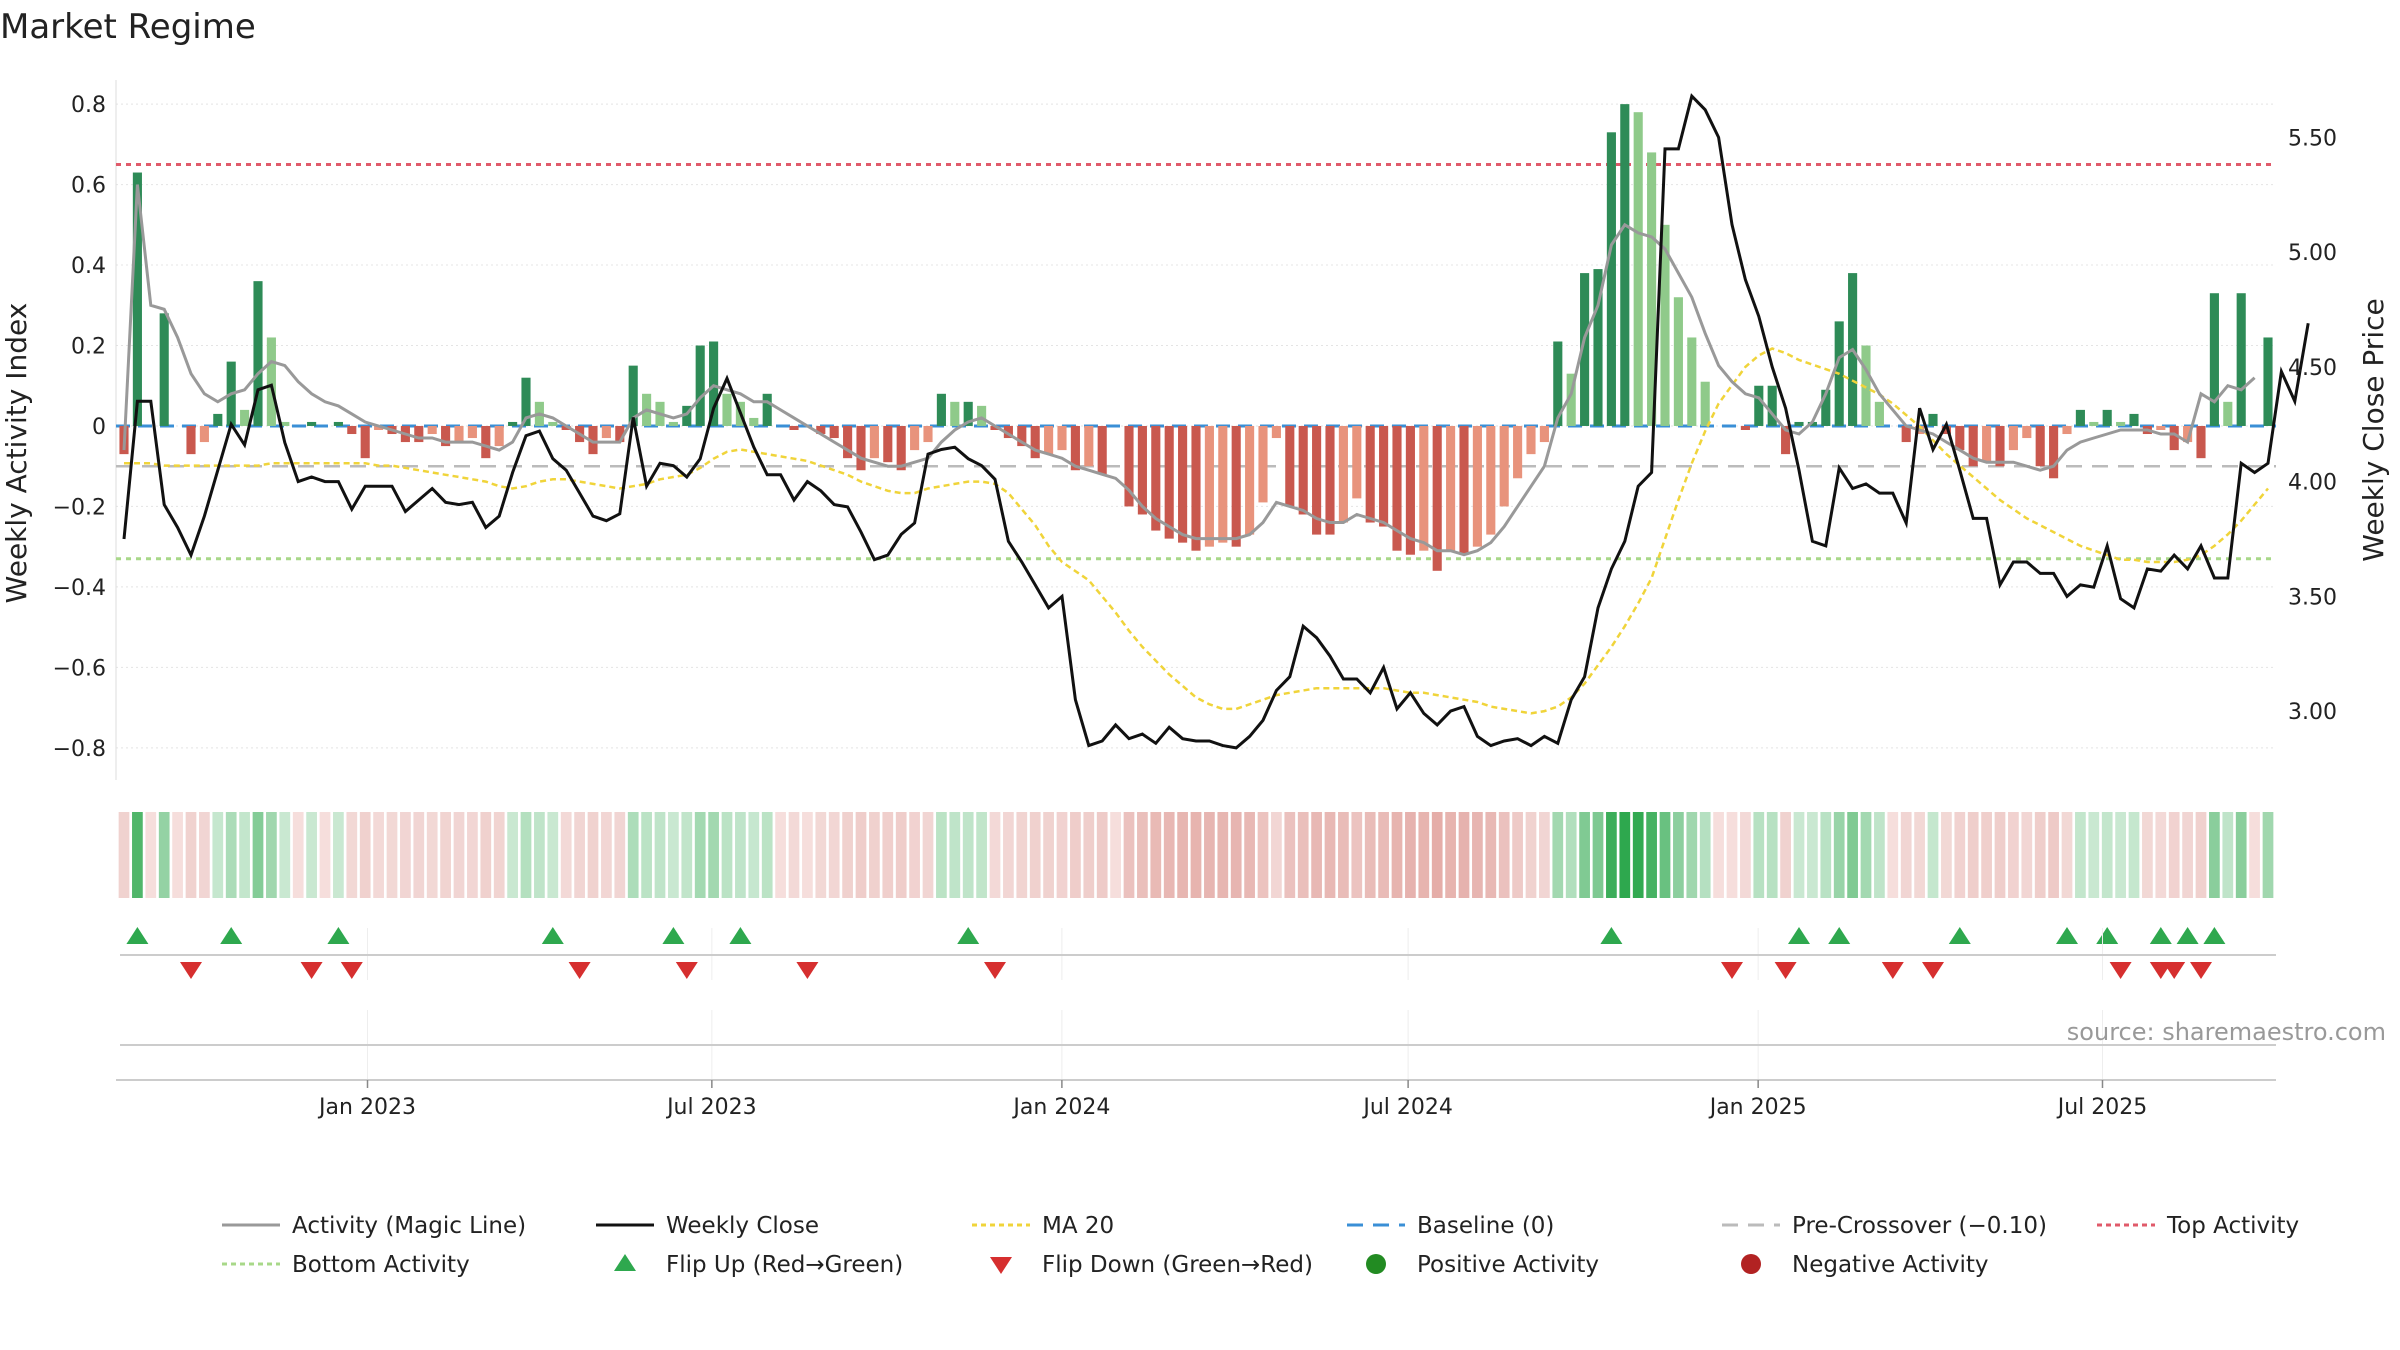 The image size is (2400, 1350). I want to click on flip-markers, so click(1176, 953).